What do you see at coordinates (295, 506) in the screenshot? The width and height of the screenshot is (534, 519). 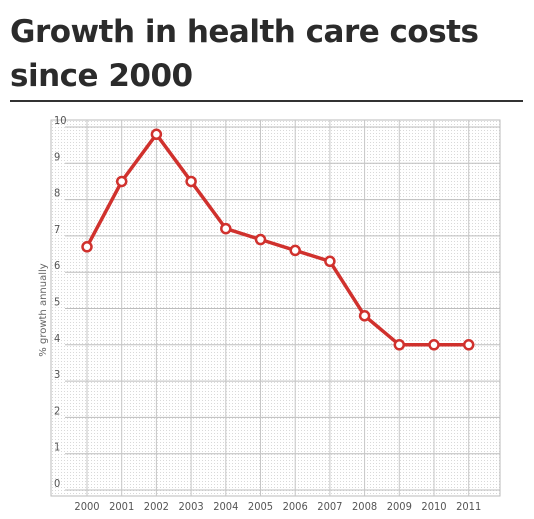 I see `x-tick-label: 2006` at bounding box center [295, 506].